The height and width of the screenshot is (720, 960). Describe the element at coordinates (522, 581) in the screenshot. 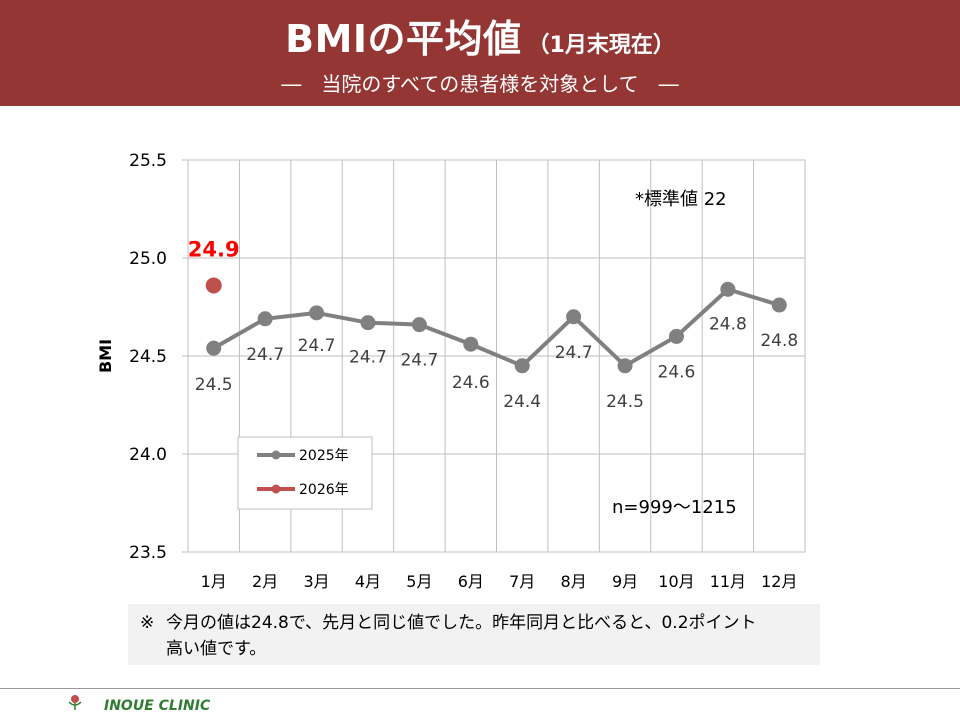

I see `x-tick-label: 7月` at that location.